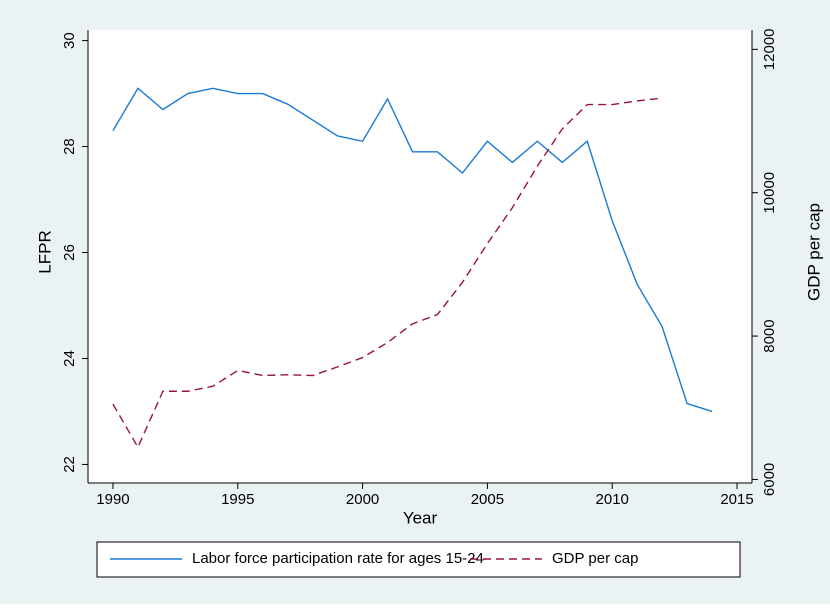 The width and height of the screenshot is (830, 609). I want to click on x-tick-label: 1995, so click(237, 499).